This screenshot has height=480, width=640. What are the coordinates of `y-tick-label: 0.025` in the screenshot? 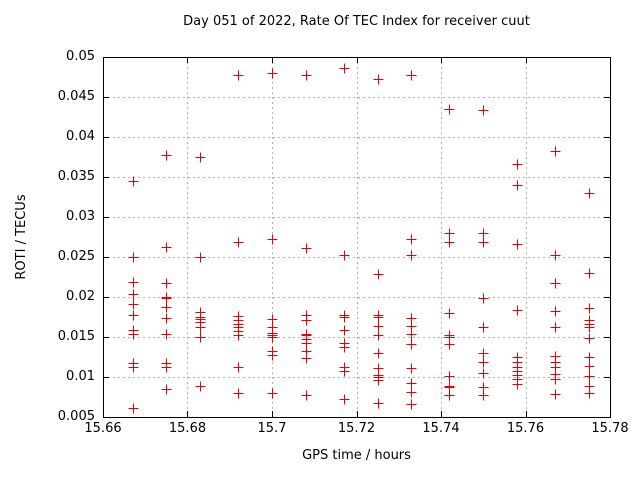 It's located at (76, 256).